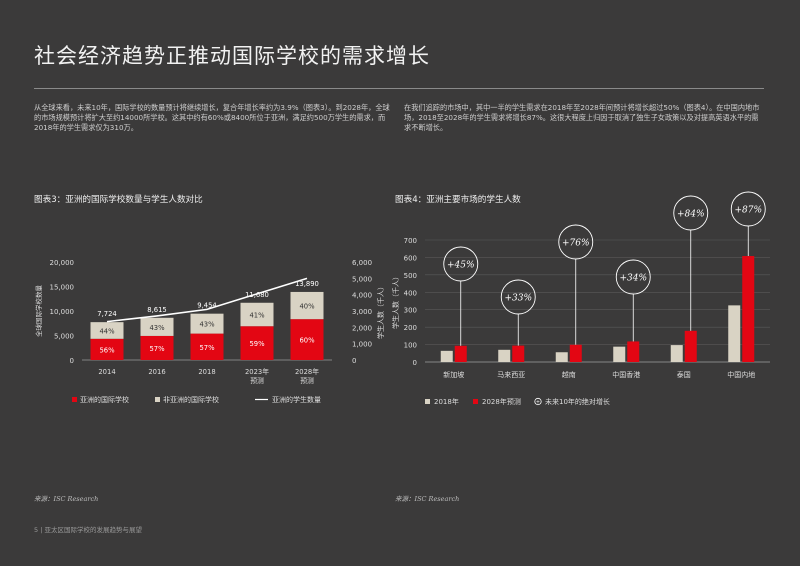 The image size is (800, 566). I want to click on y-tick-label: 5,000, so click(64, 337).